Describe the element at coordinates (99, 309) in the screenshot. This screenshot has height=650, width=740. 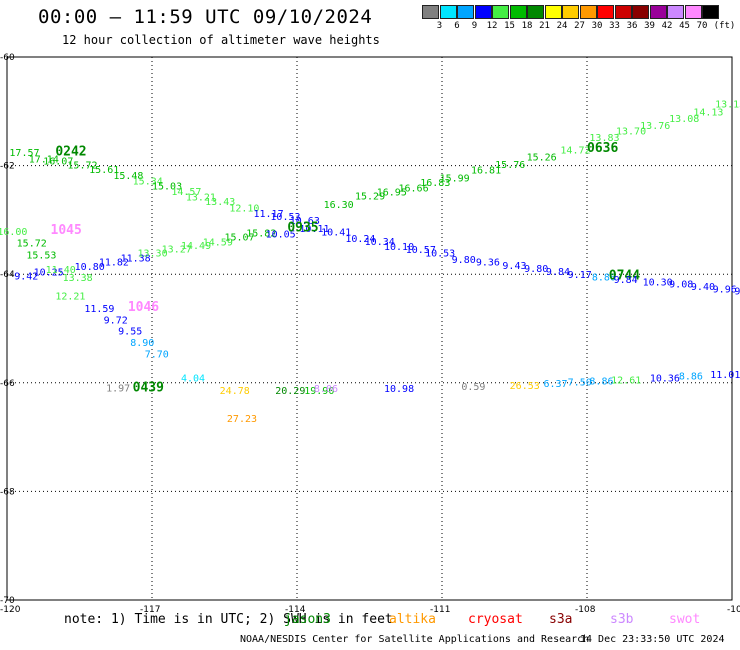
I see `wave-height-label: 11.59` at that location.